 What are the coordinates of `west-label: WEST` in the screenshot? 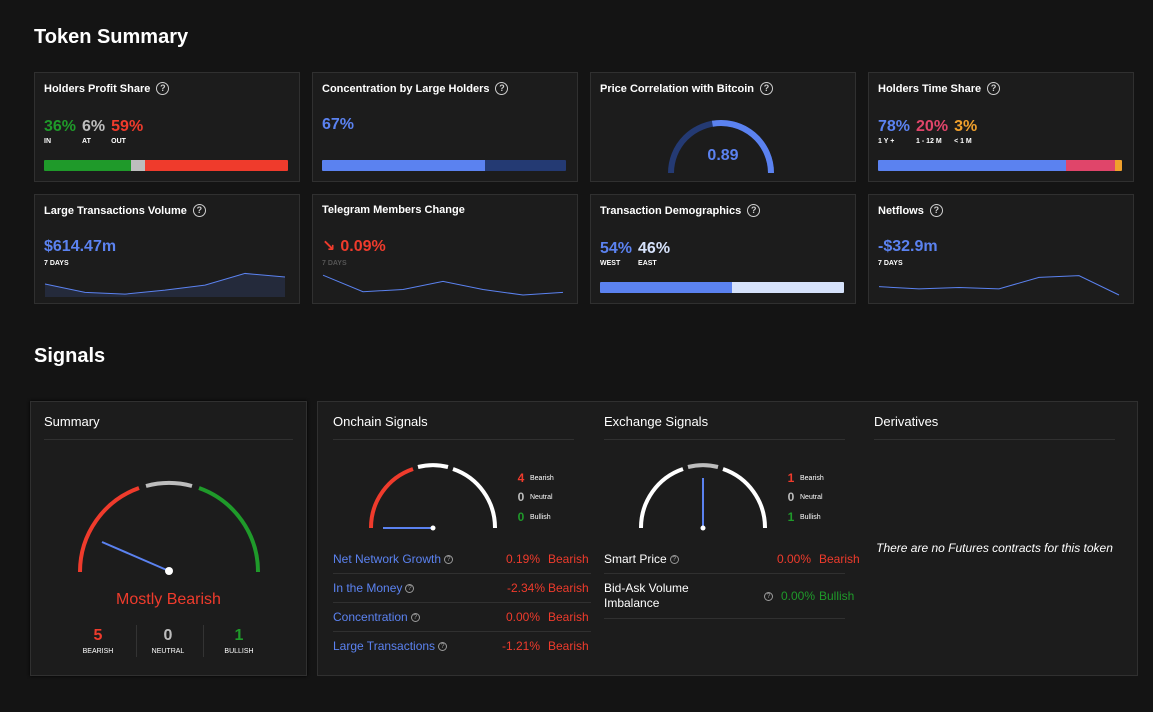 It's located at (610, 263).